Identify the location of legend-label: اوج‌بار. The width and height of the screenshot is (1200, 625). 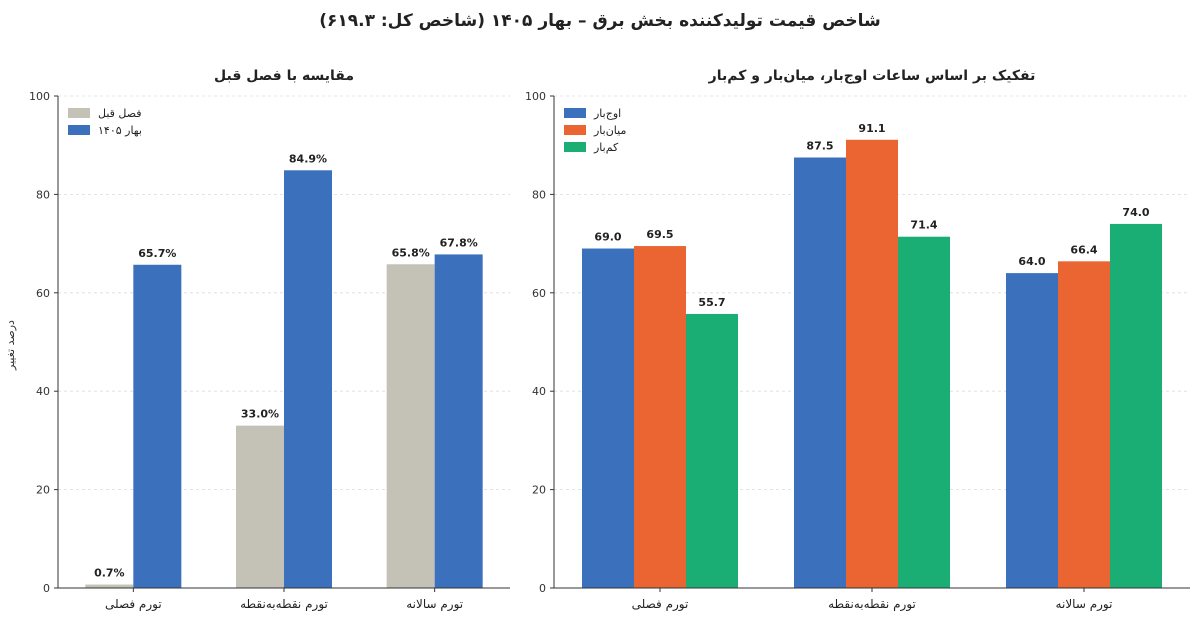
(607, 113).